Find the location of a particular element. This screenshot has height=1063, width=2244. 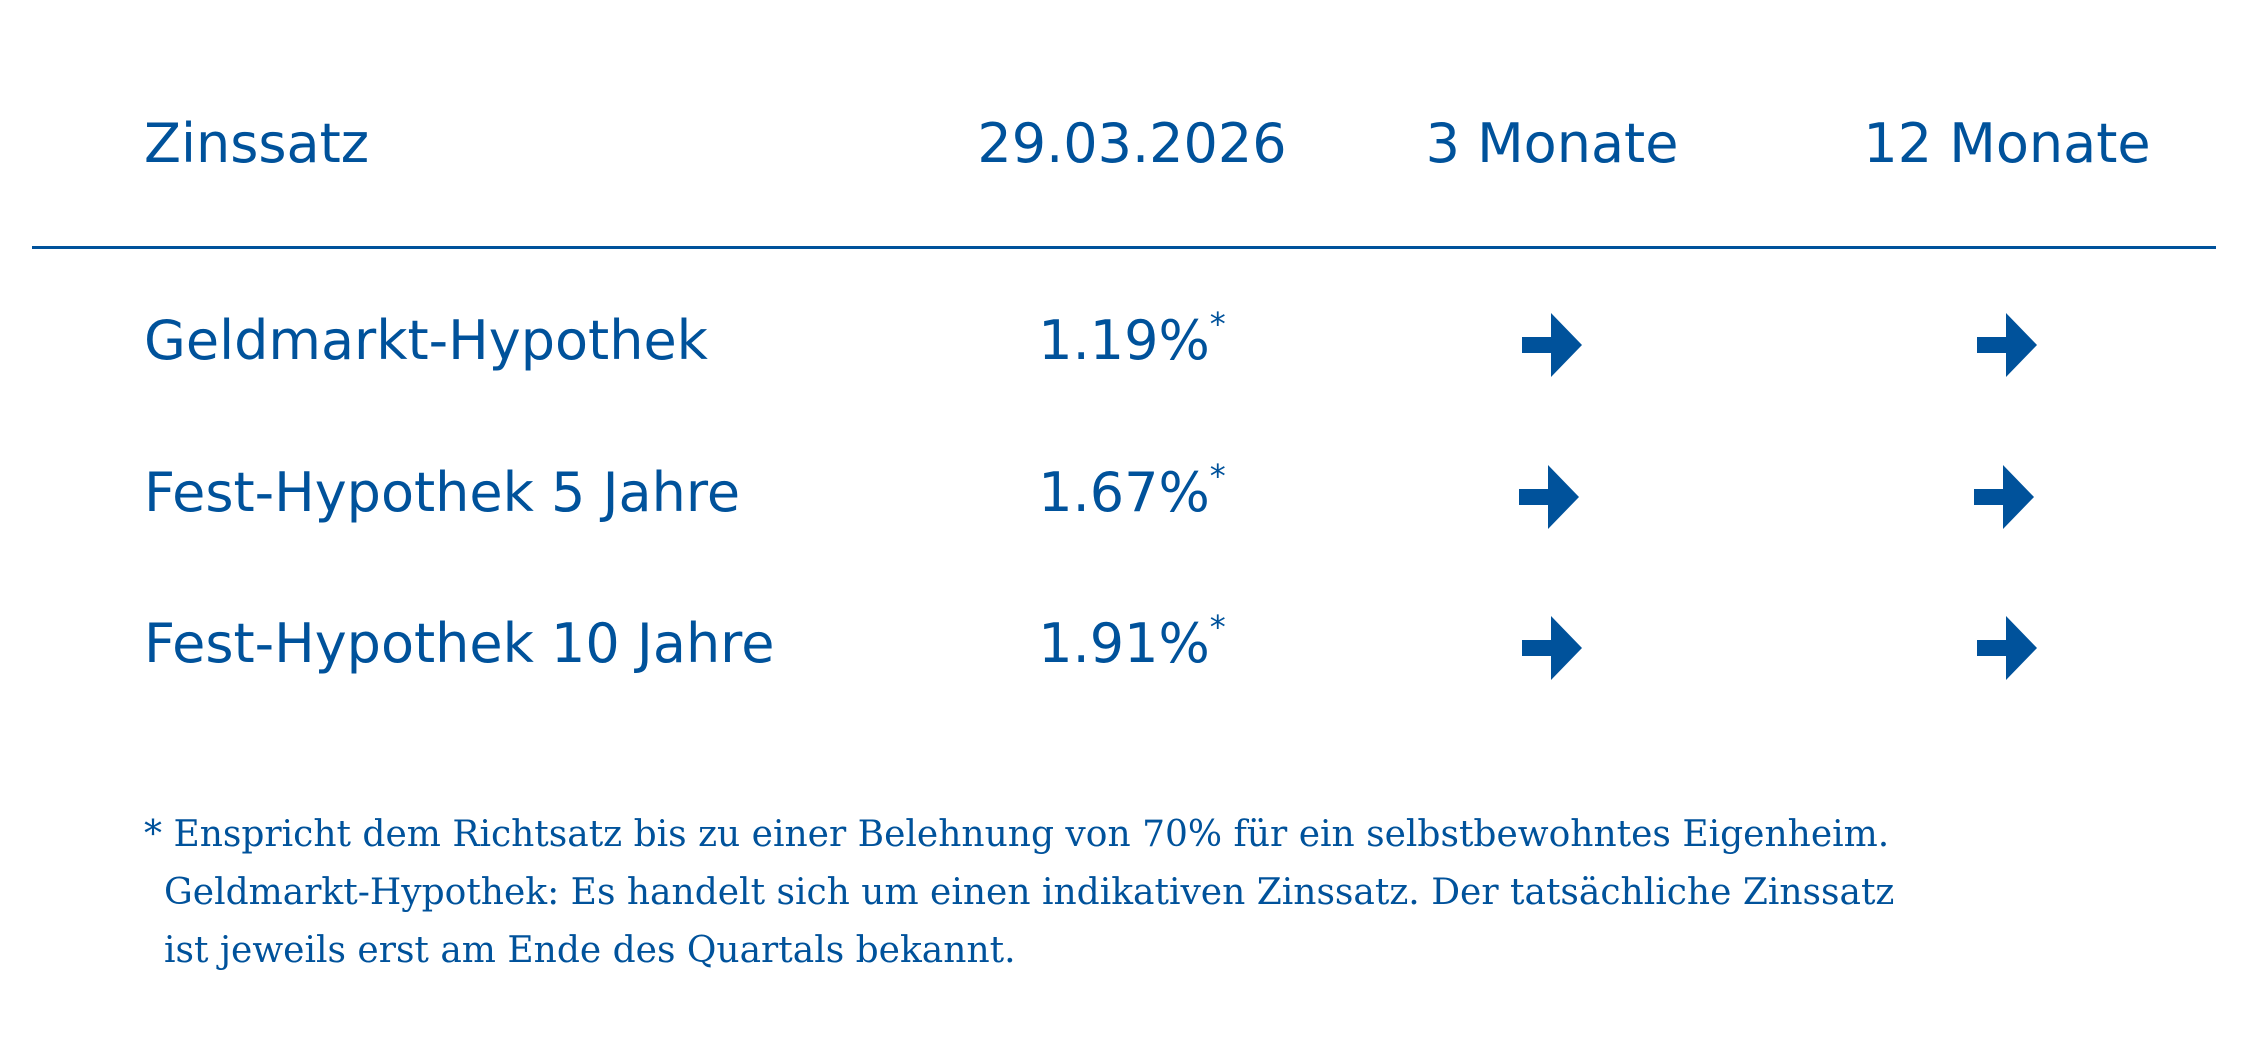

row-rate: 1.19%* is located at coordinates (1132, 338).